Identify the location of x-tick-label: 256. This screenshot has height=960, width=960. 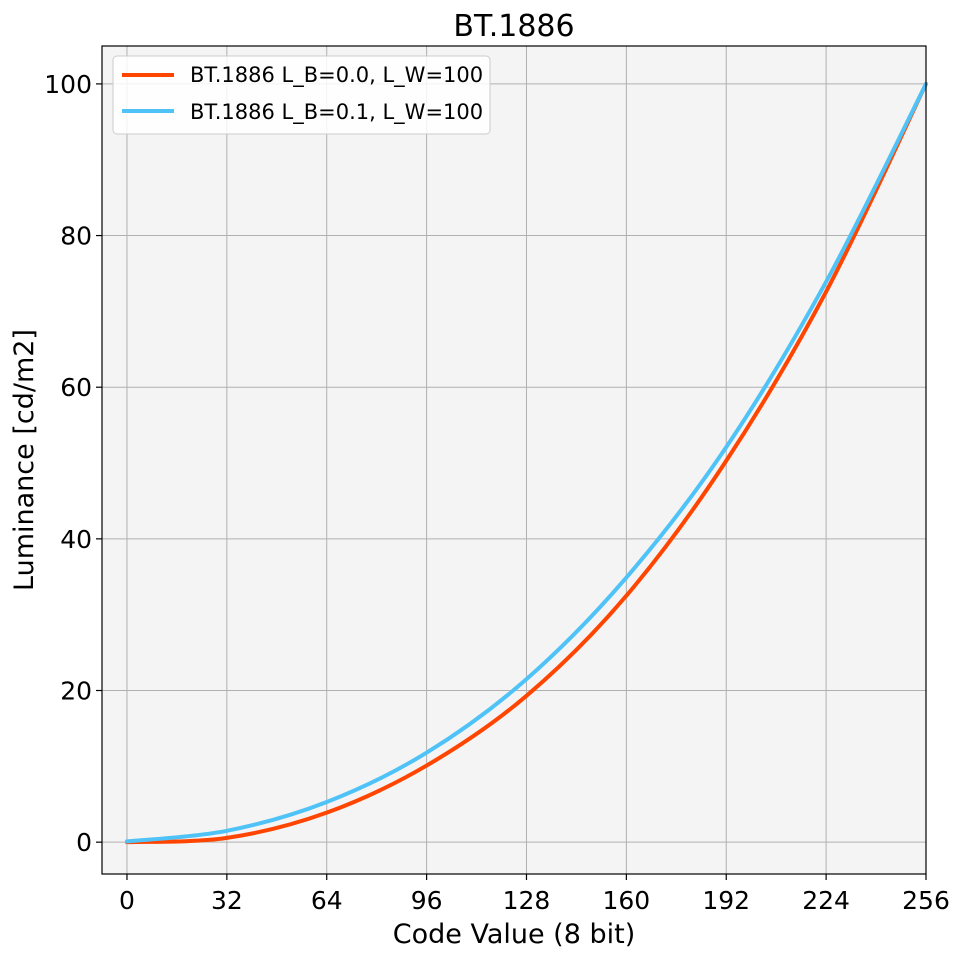
(926, 900).